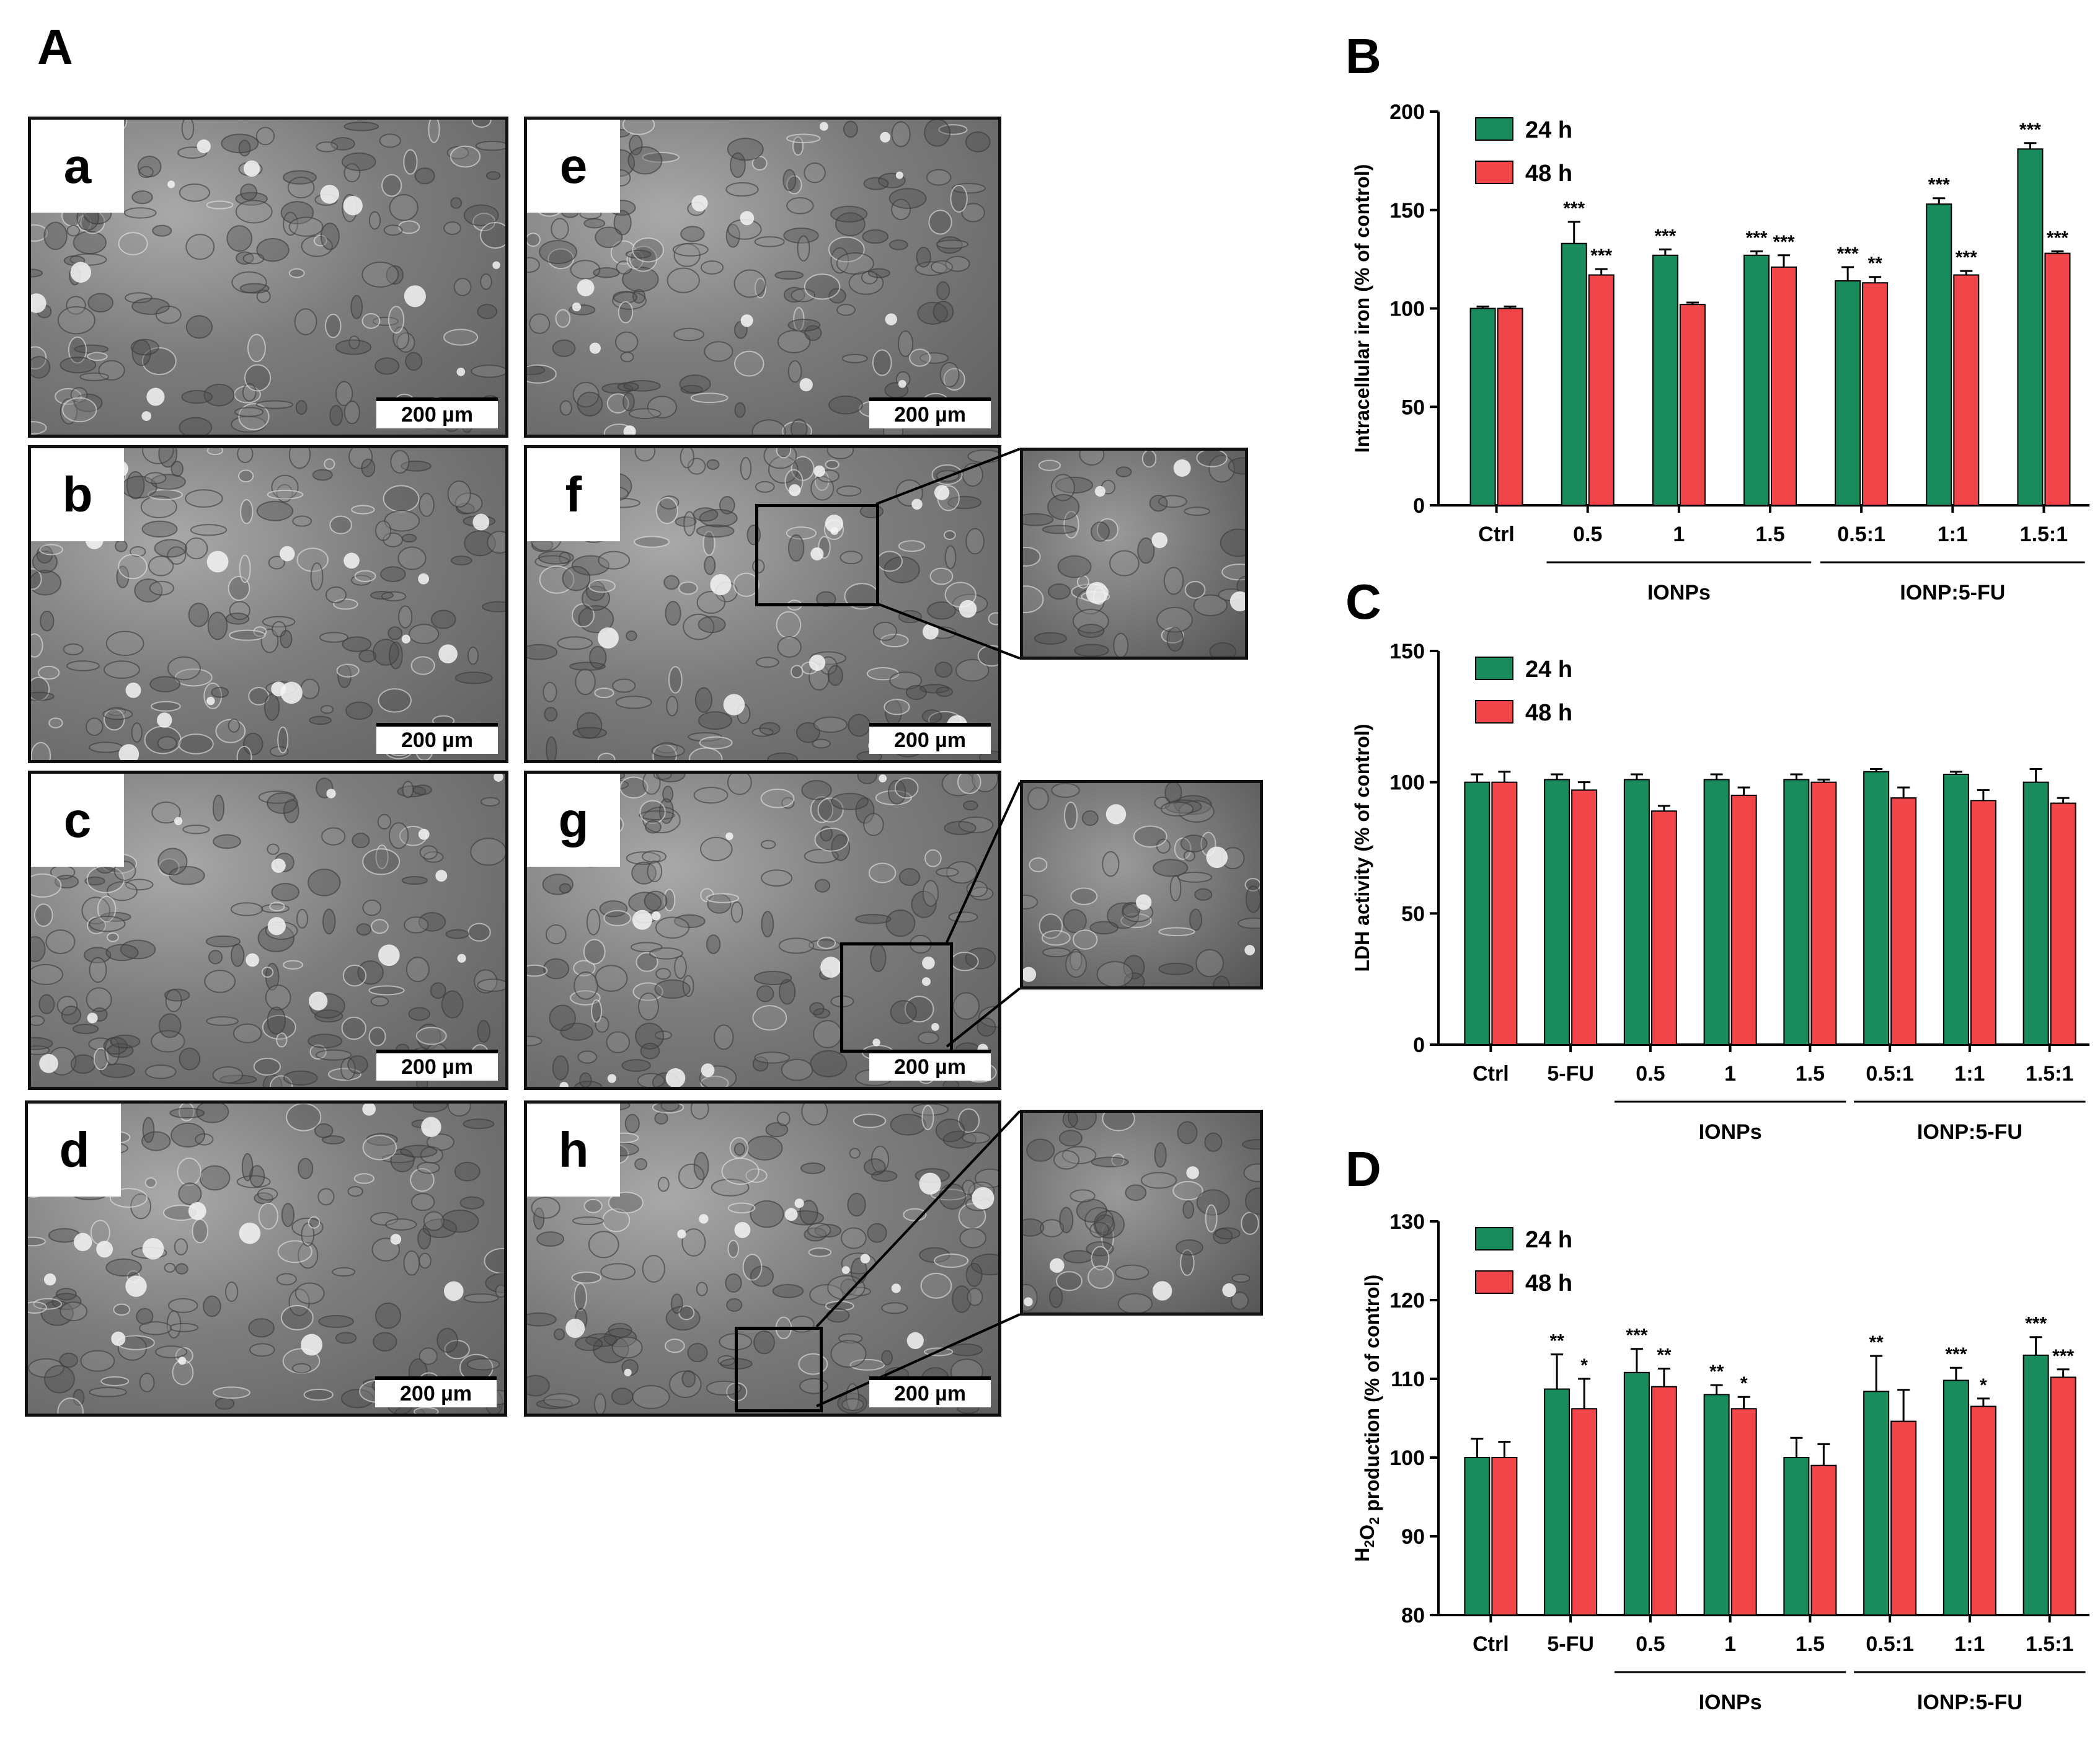 This screenshot has width=2100, height=1744. I want to click on group-label: IONPs, so click(1730, 1132).